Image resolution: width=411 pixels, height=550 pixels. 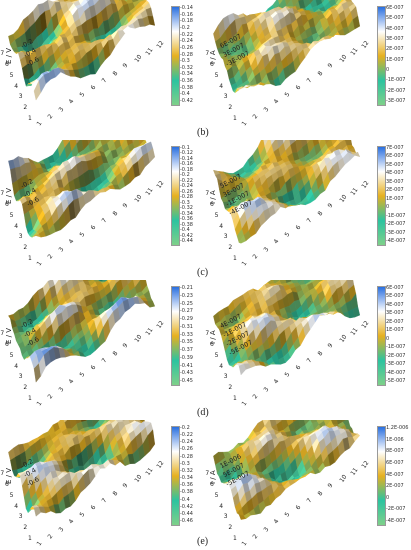 I want to click on colorbar-tick-label: -0.45, so click(x=186, y=381).